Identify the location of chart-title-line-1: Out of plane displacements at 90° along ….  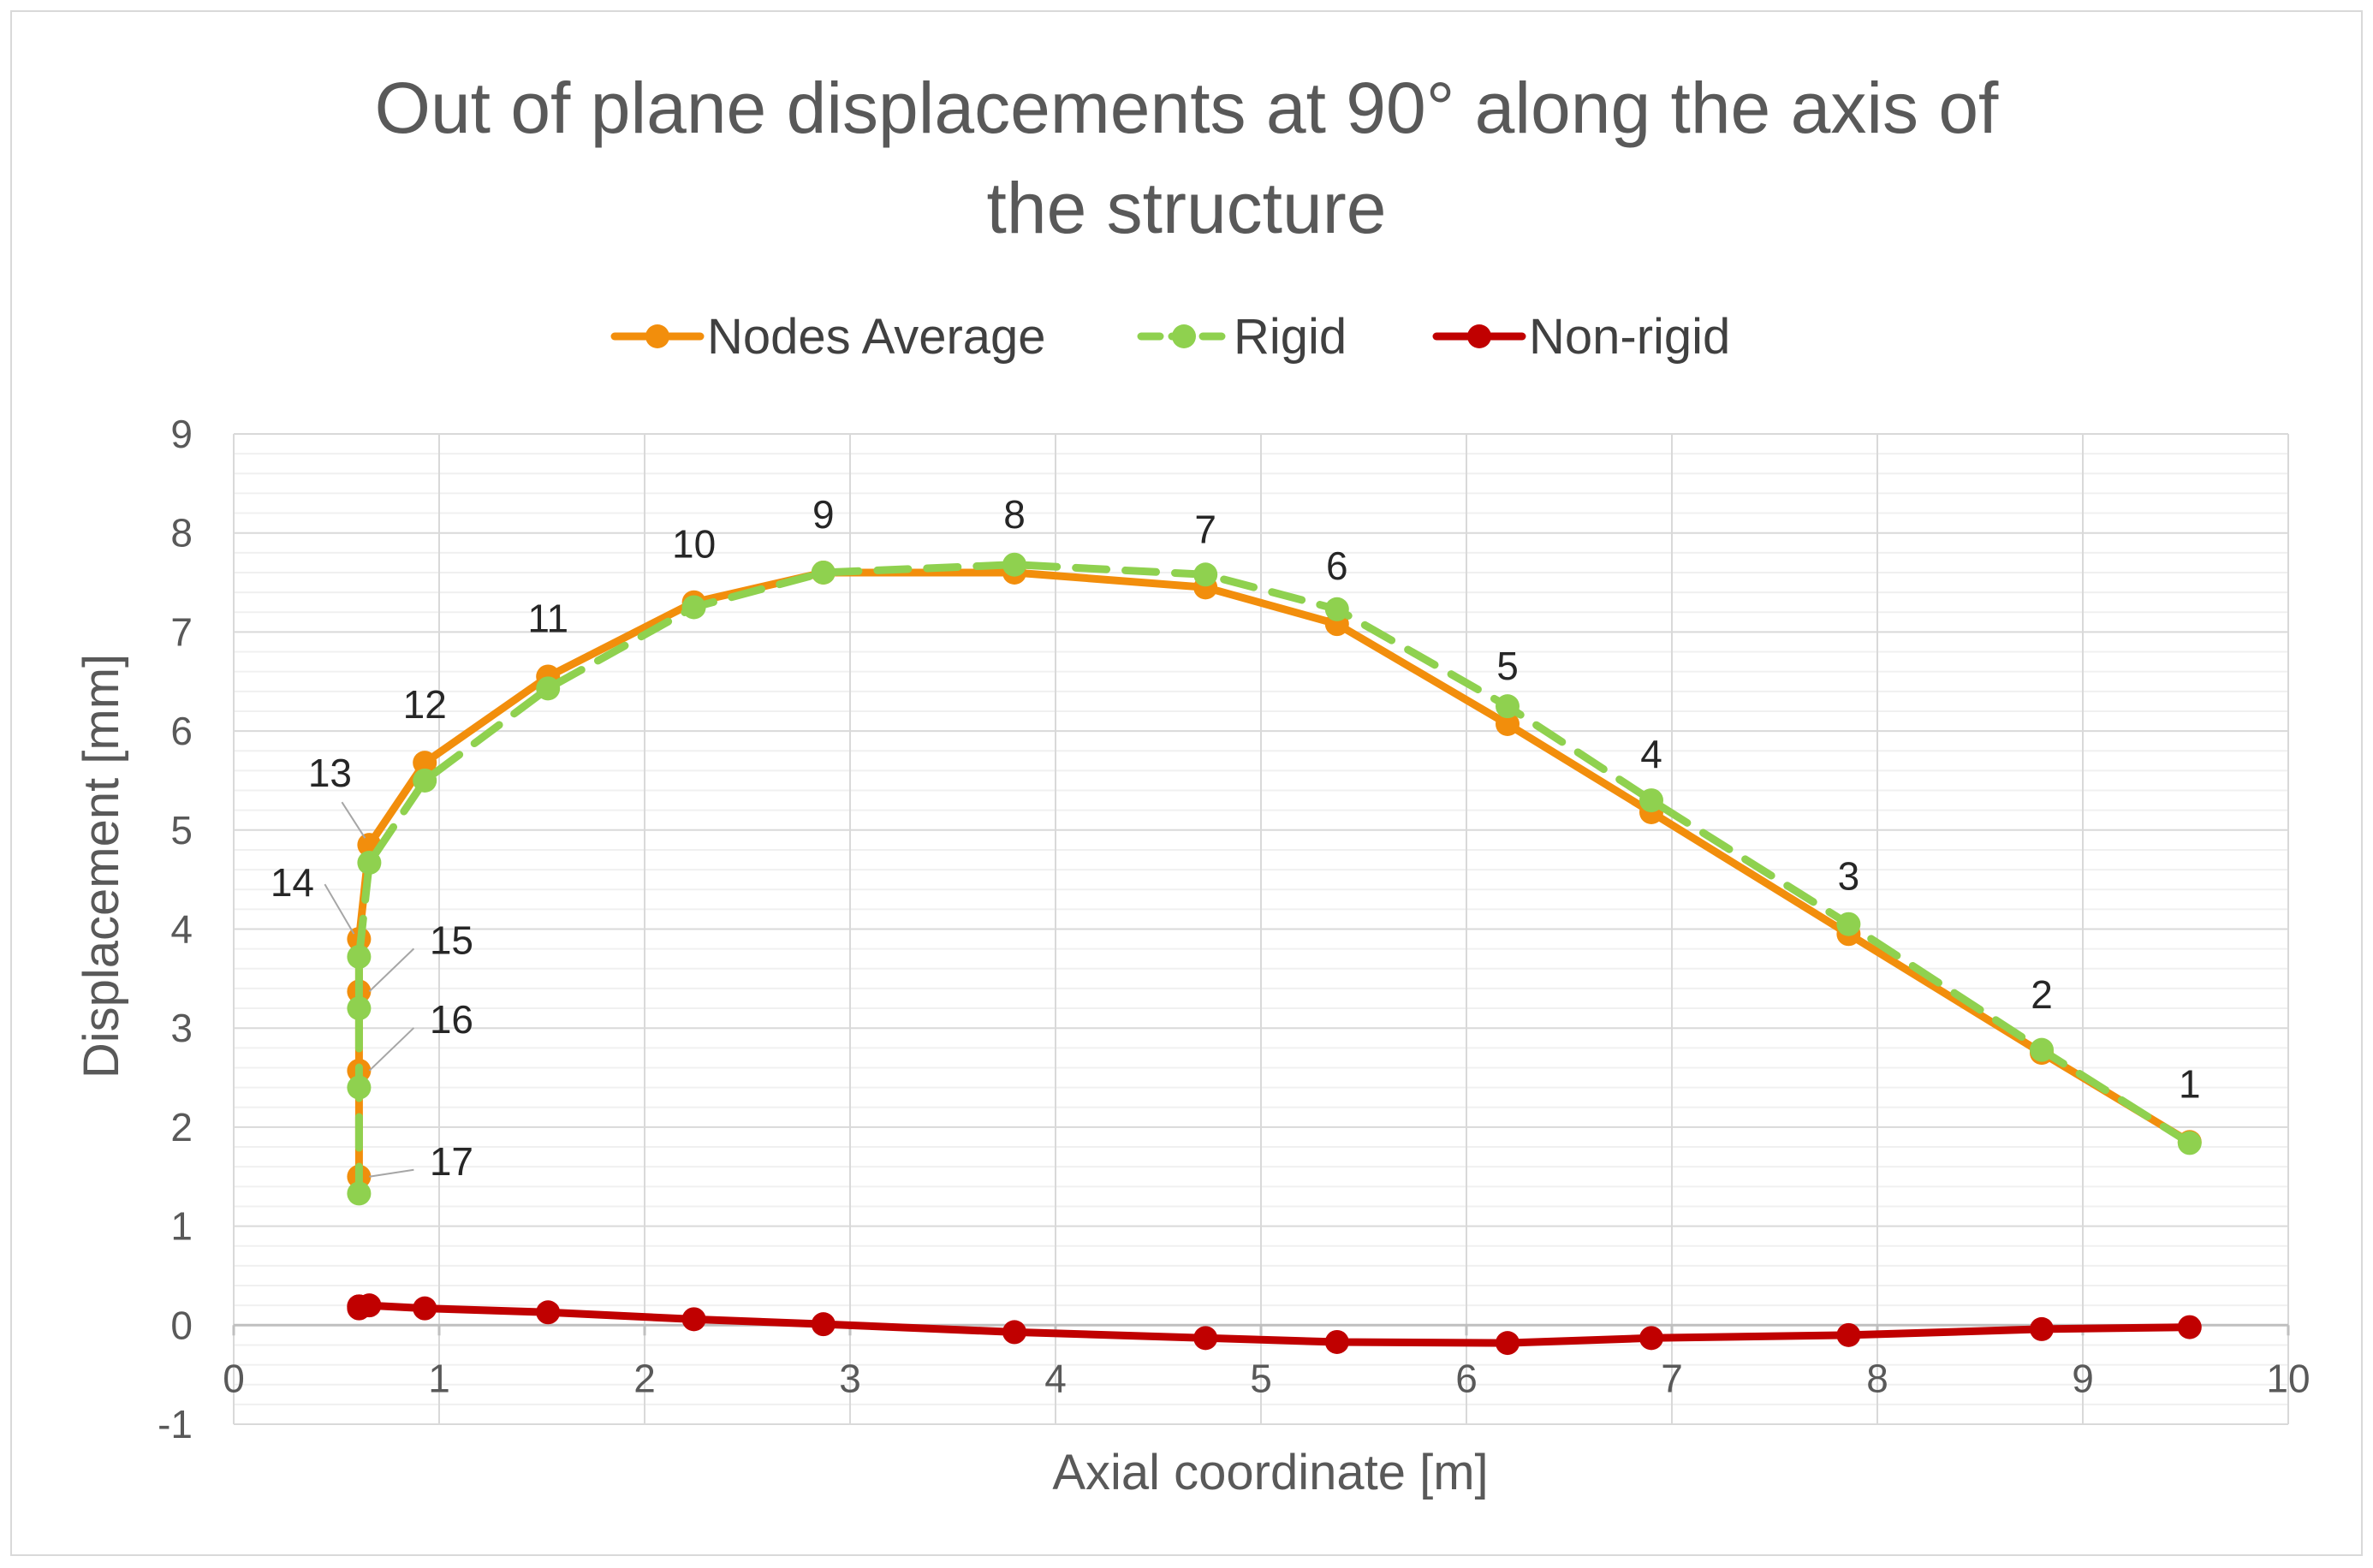
(1187, 108).